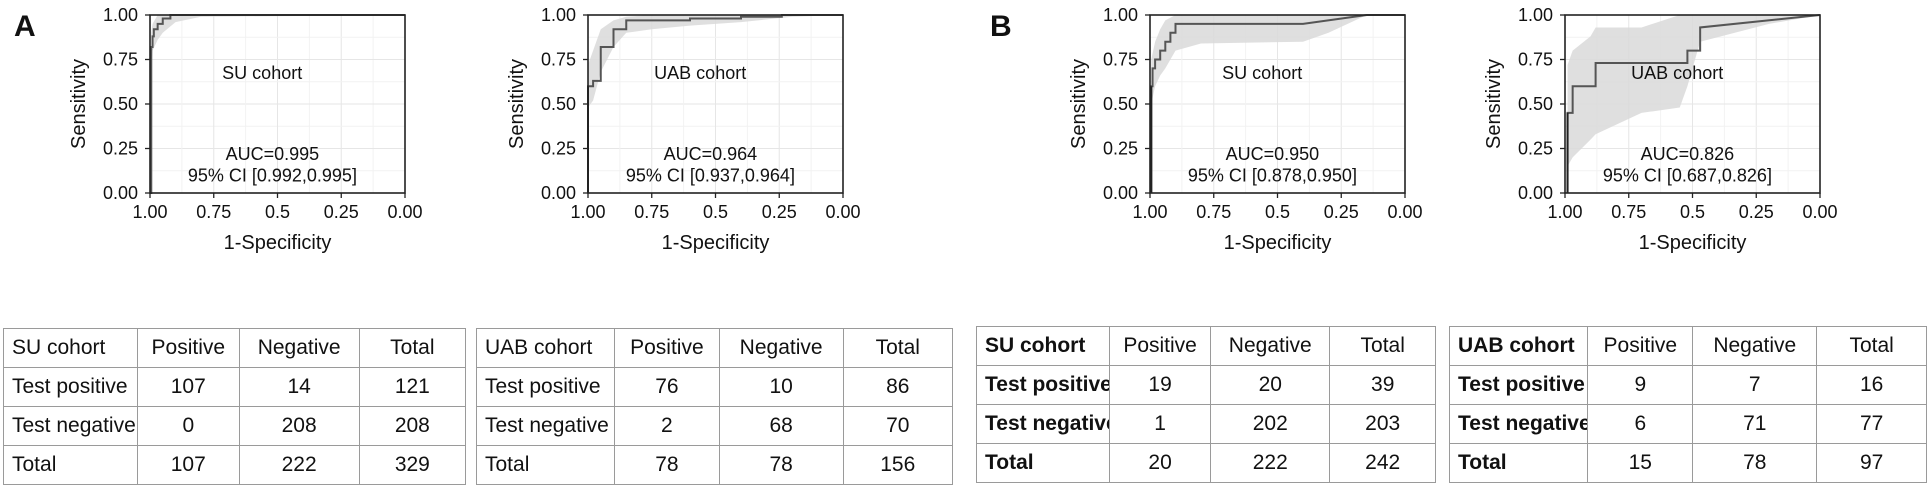 This screenshot has height=494, width=1928. What do you see at coordinates (1272, 175) in the screenshot?
I see `ci-annotation: 95% CI [0.878,0.950]` at bounding box center [1272, 175].